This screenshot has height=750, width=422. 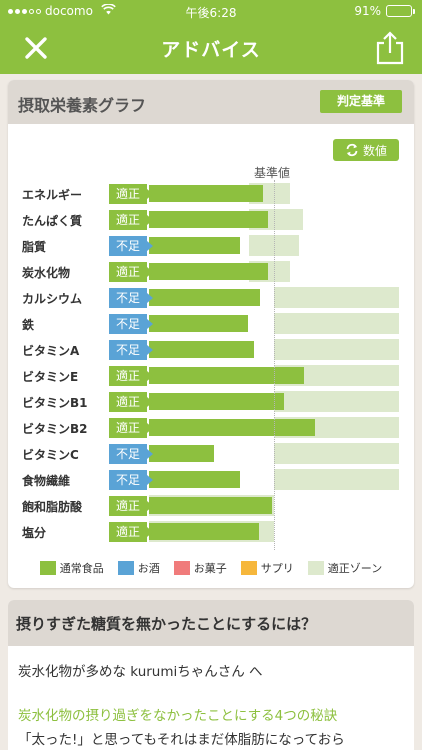 I want to click on legend-item: 通常食品, so click(x=71, y=568).